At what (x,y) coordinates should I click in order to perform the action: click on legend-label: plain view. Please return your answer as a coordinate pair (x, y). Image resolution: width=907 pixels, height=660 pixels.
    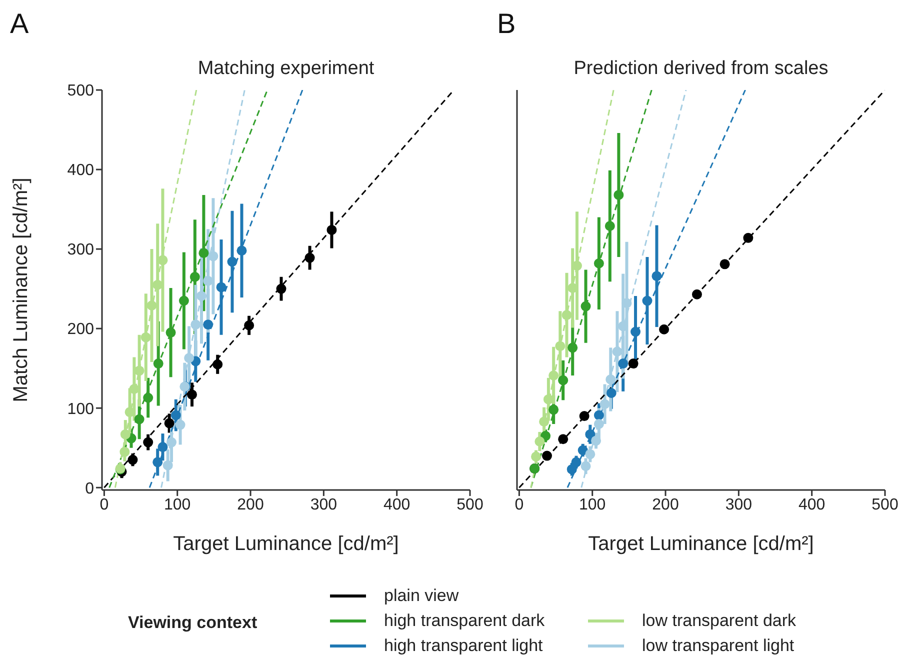
    Looking at the image, I should click on (421, 596).